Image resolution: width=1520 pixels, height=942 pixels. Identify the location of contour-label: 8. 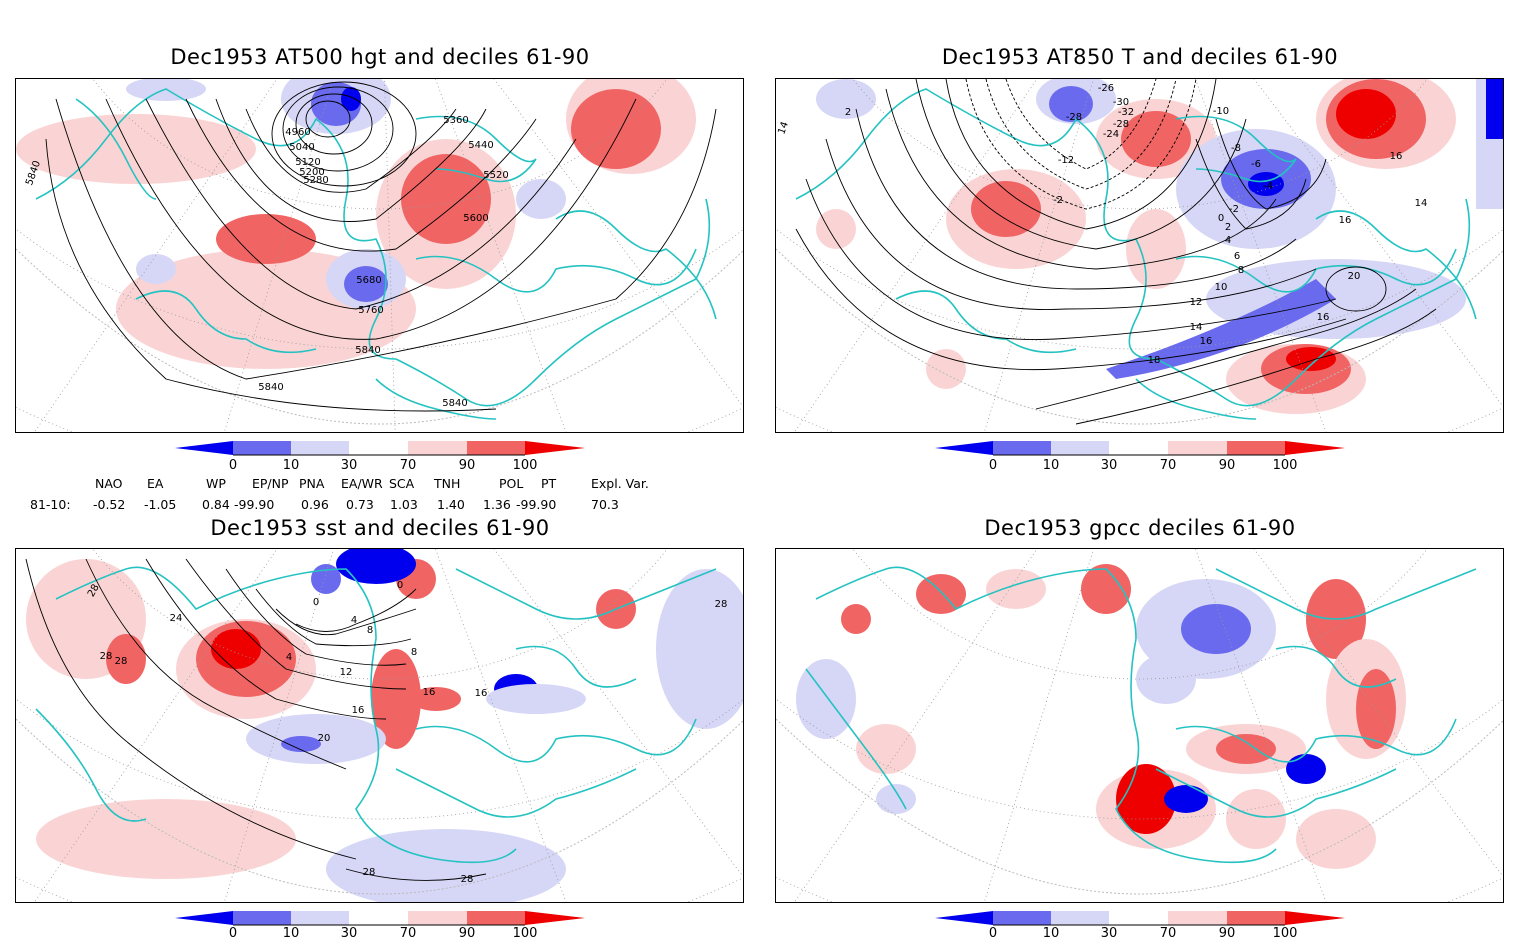
(370, 630).